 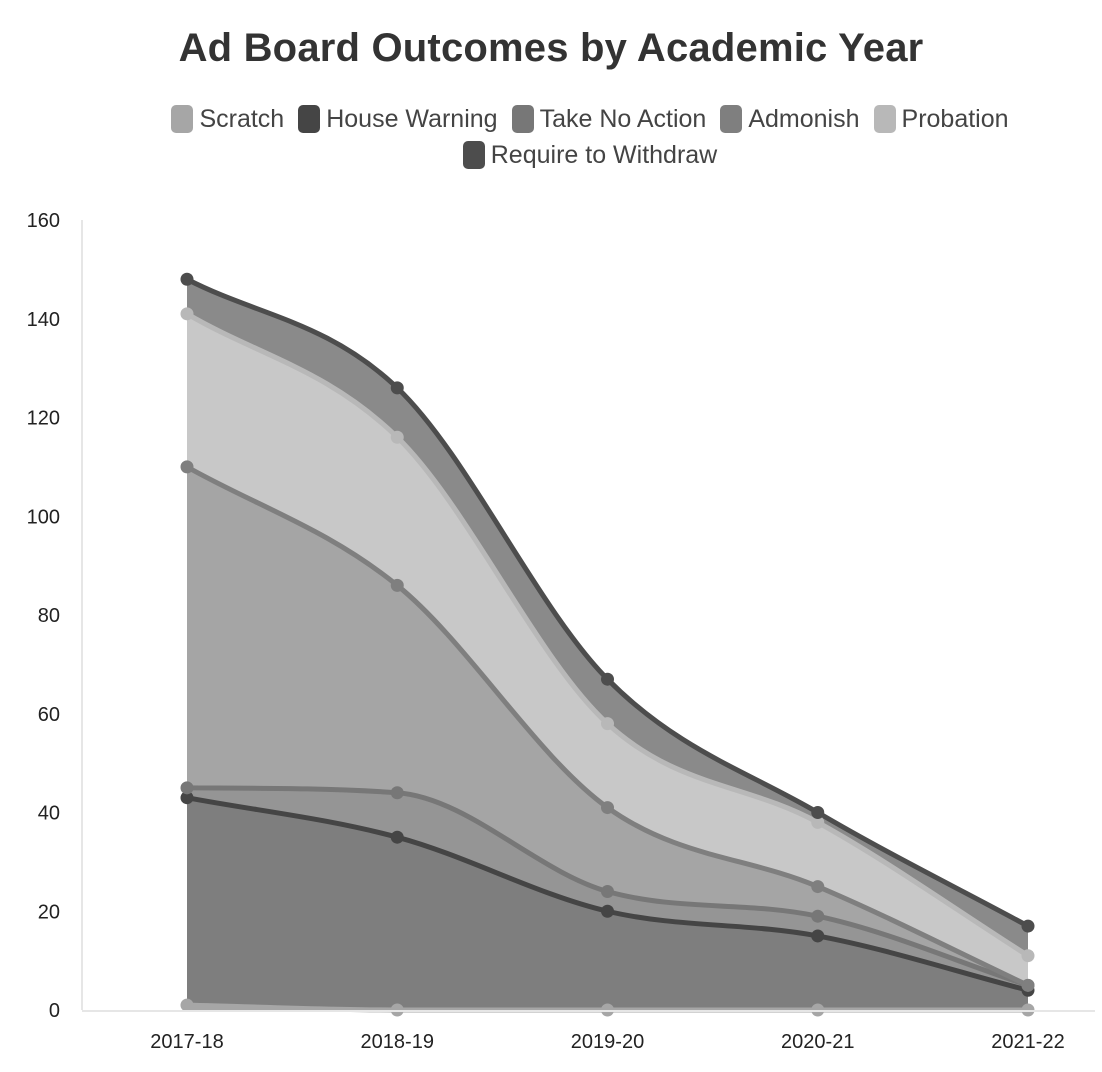 I want to click on legend-item-scratch: Scratch, so click(x=227, y=119).